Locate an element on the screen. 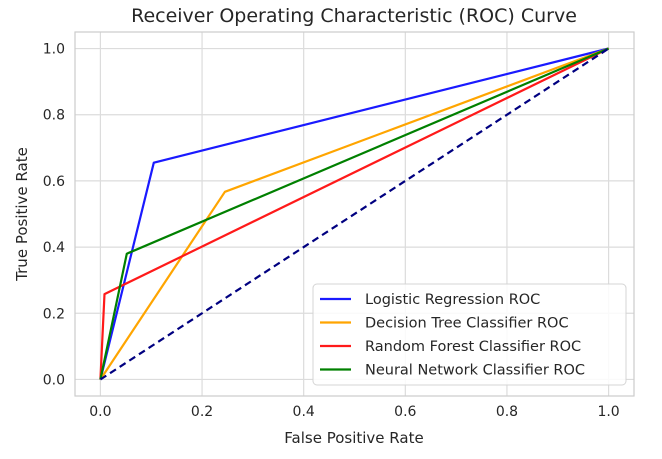 The height and width of the screenshot is (459, 662). y-tick-label: 0.6 is located at coordinates (54, 182).